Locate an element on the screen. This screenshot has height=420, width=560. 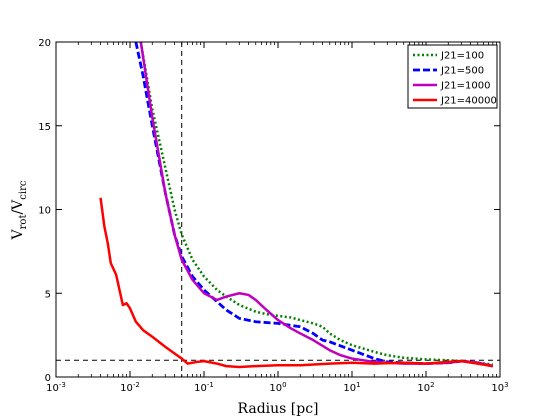
x-tick-label: 10² is located at coordinates (425, 387).